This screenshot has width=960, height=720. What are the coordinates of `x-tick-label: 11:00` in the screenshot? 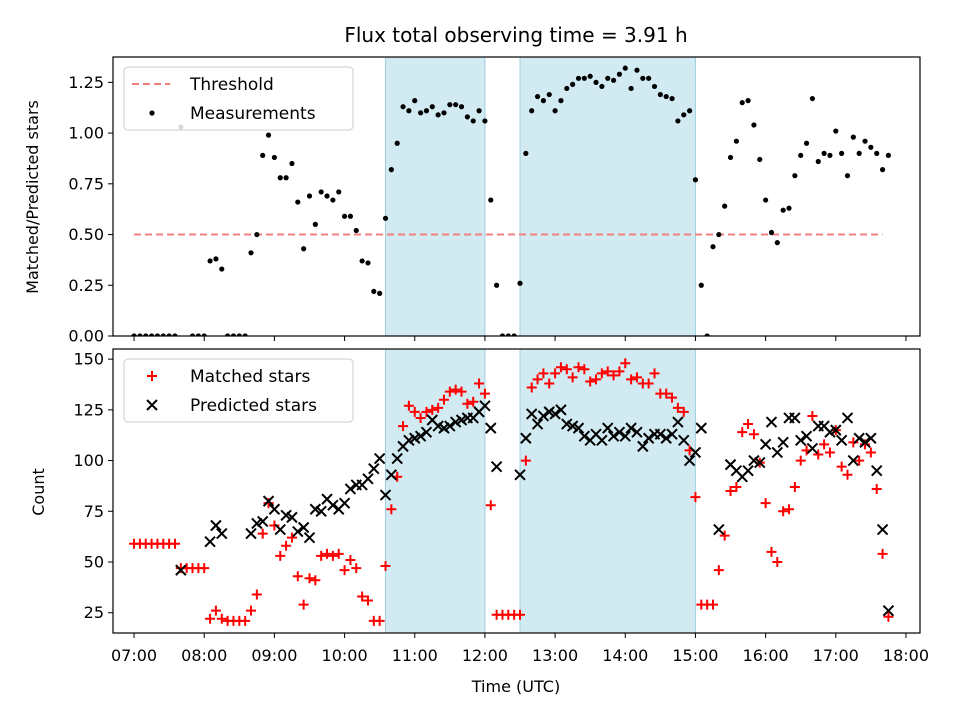 It's located at (415, 655).